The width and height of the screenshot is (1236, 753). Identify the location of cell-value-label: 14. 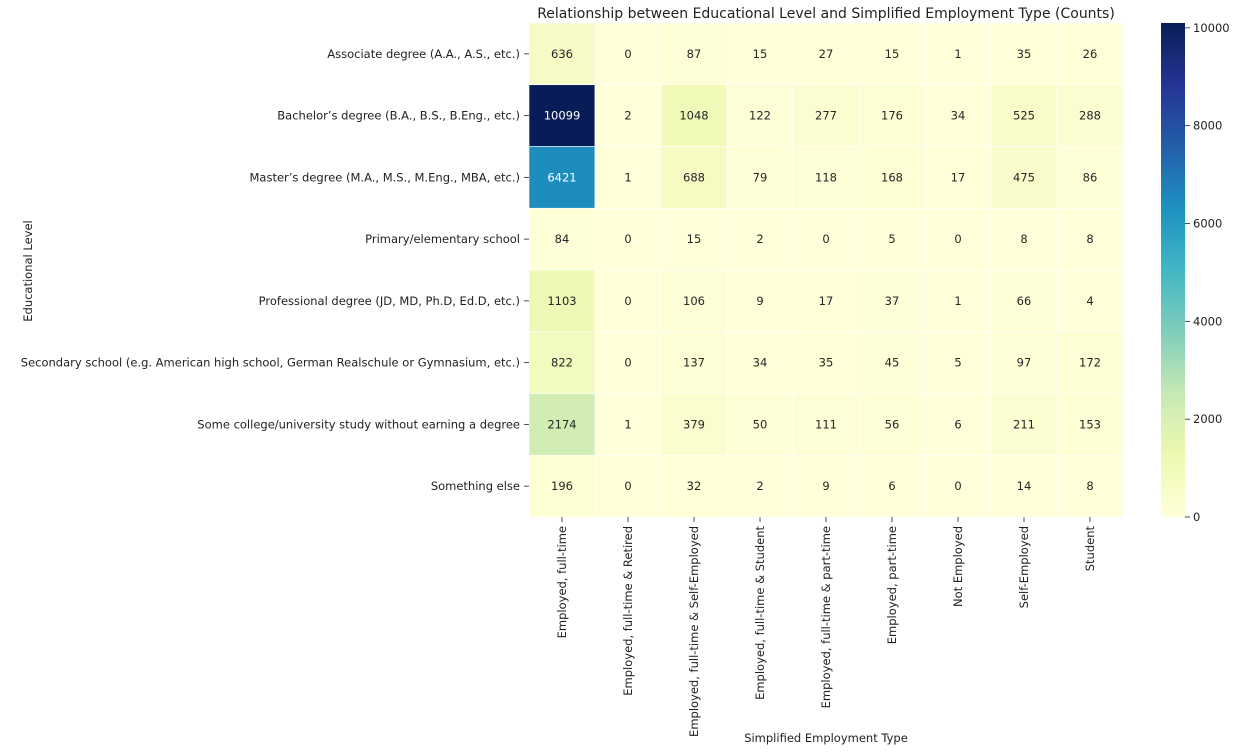
(1024, 486).